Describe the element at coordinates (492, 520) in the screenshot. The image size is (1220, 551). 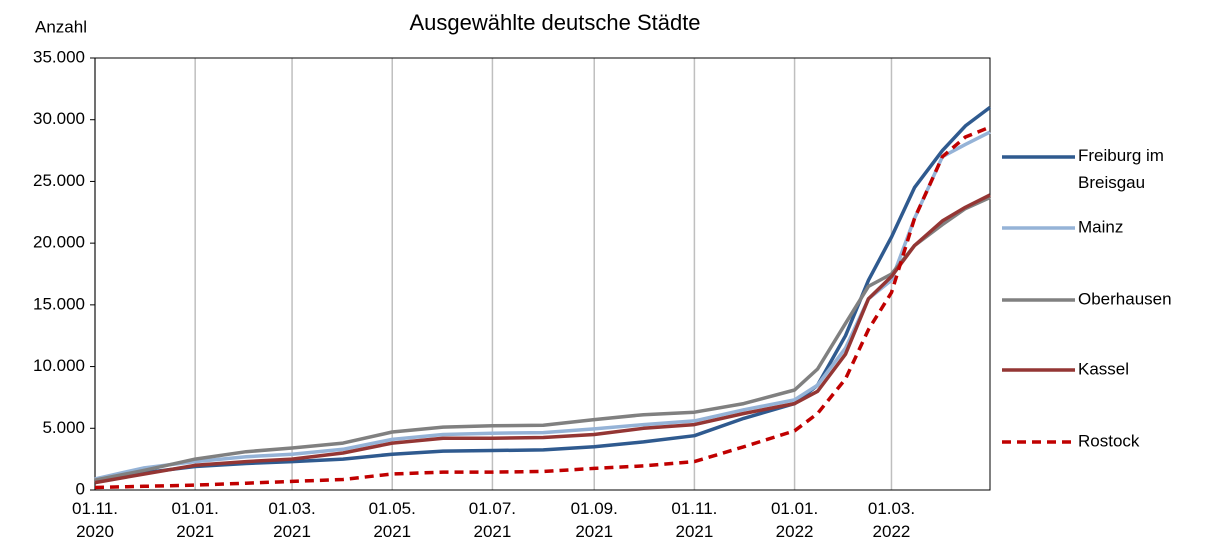
I see `x-tick-label: 01.07. 2021` at that location.